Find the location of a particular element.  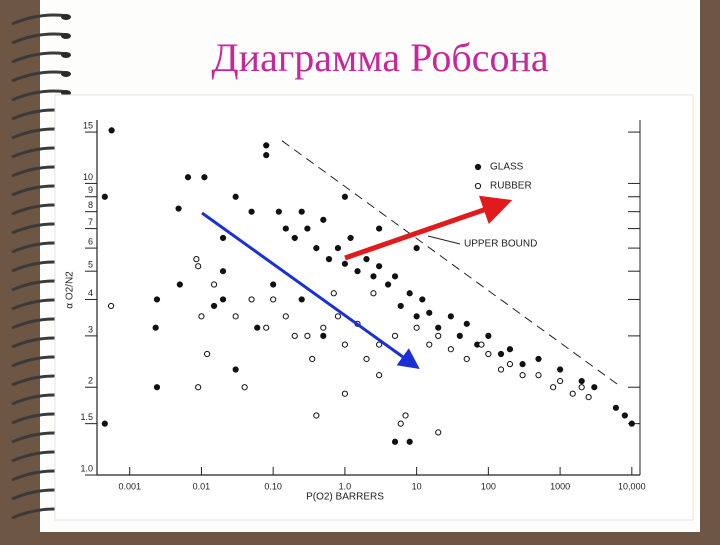

y-tick-label: 1.0 is located at coordinates (86, 468).